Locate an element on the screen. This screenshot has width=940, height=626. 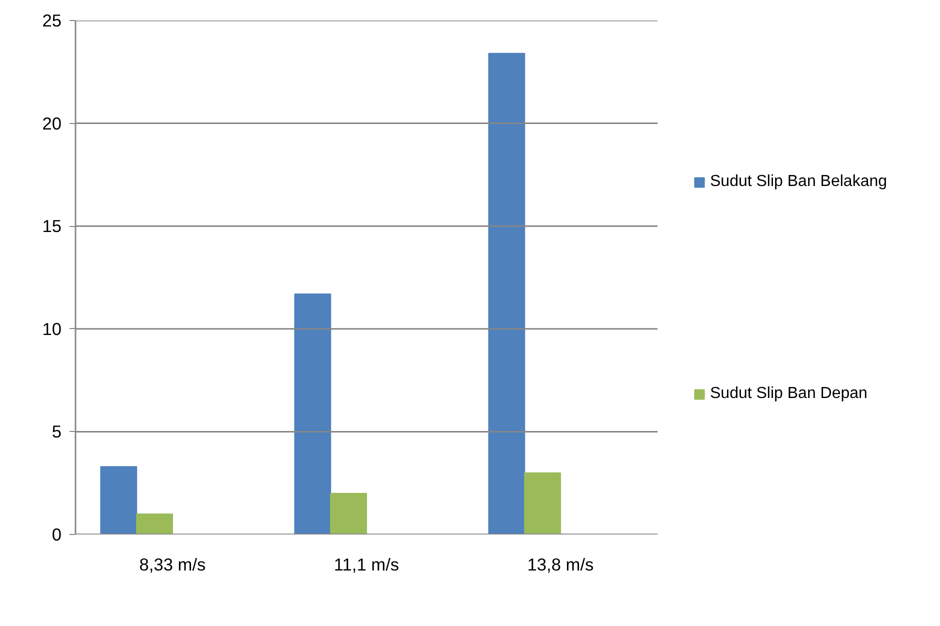
y-tick-label: 25 is located at coordinates (52, 20).